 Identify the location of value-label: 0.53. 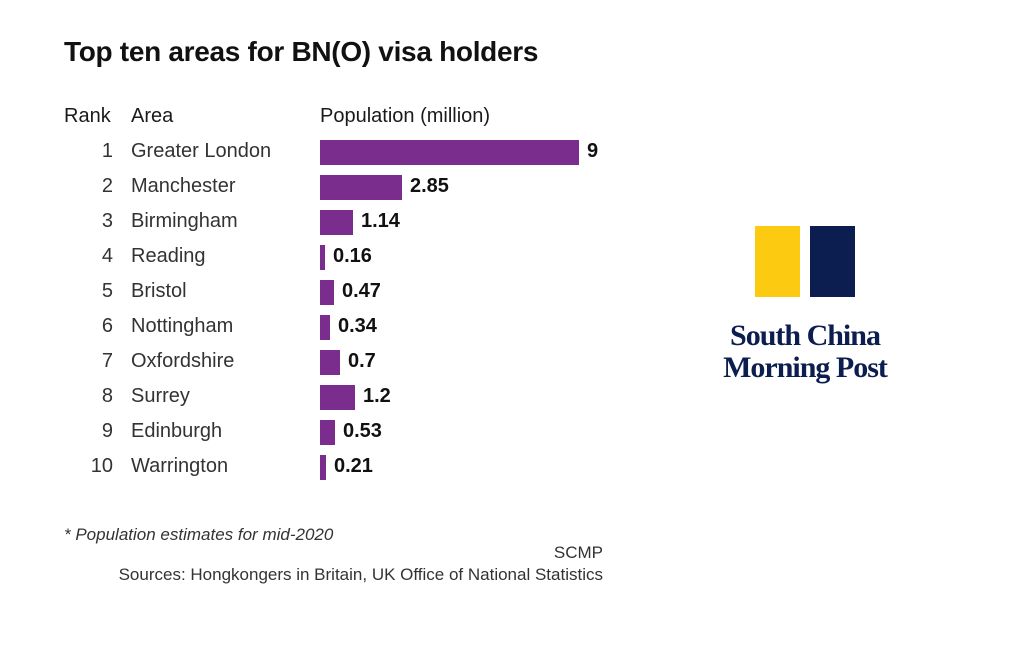
(362, 431).